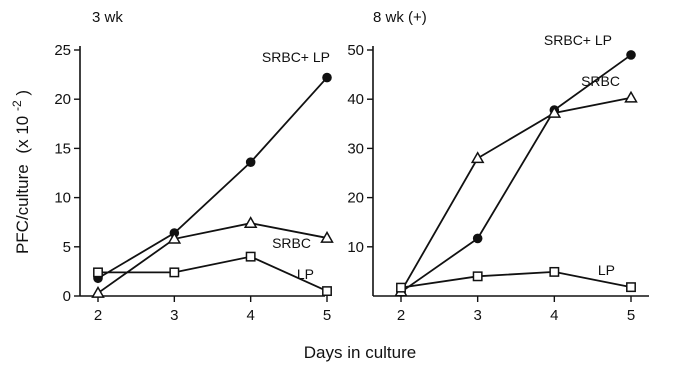 The height and width of the screenshot is (365, 676). Describe the element at coordinates (62, 148) in the screenshot. I see `y-tick-label: 15` at that location.